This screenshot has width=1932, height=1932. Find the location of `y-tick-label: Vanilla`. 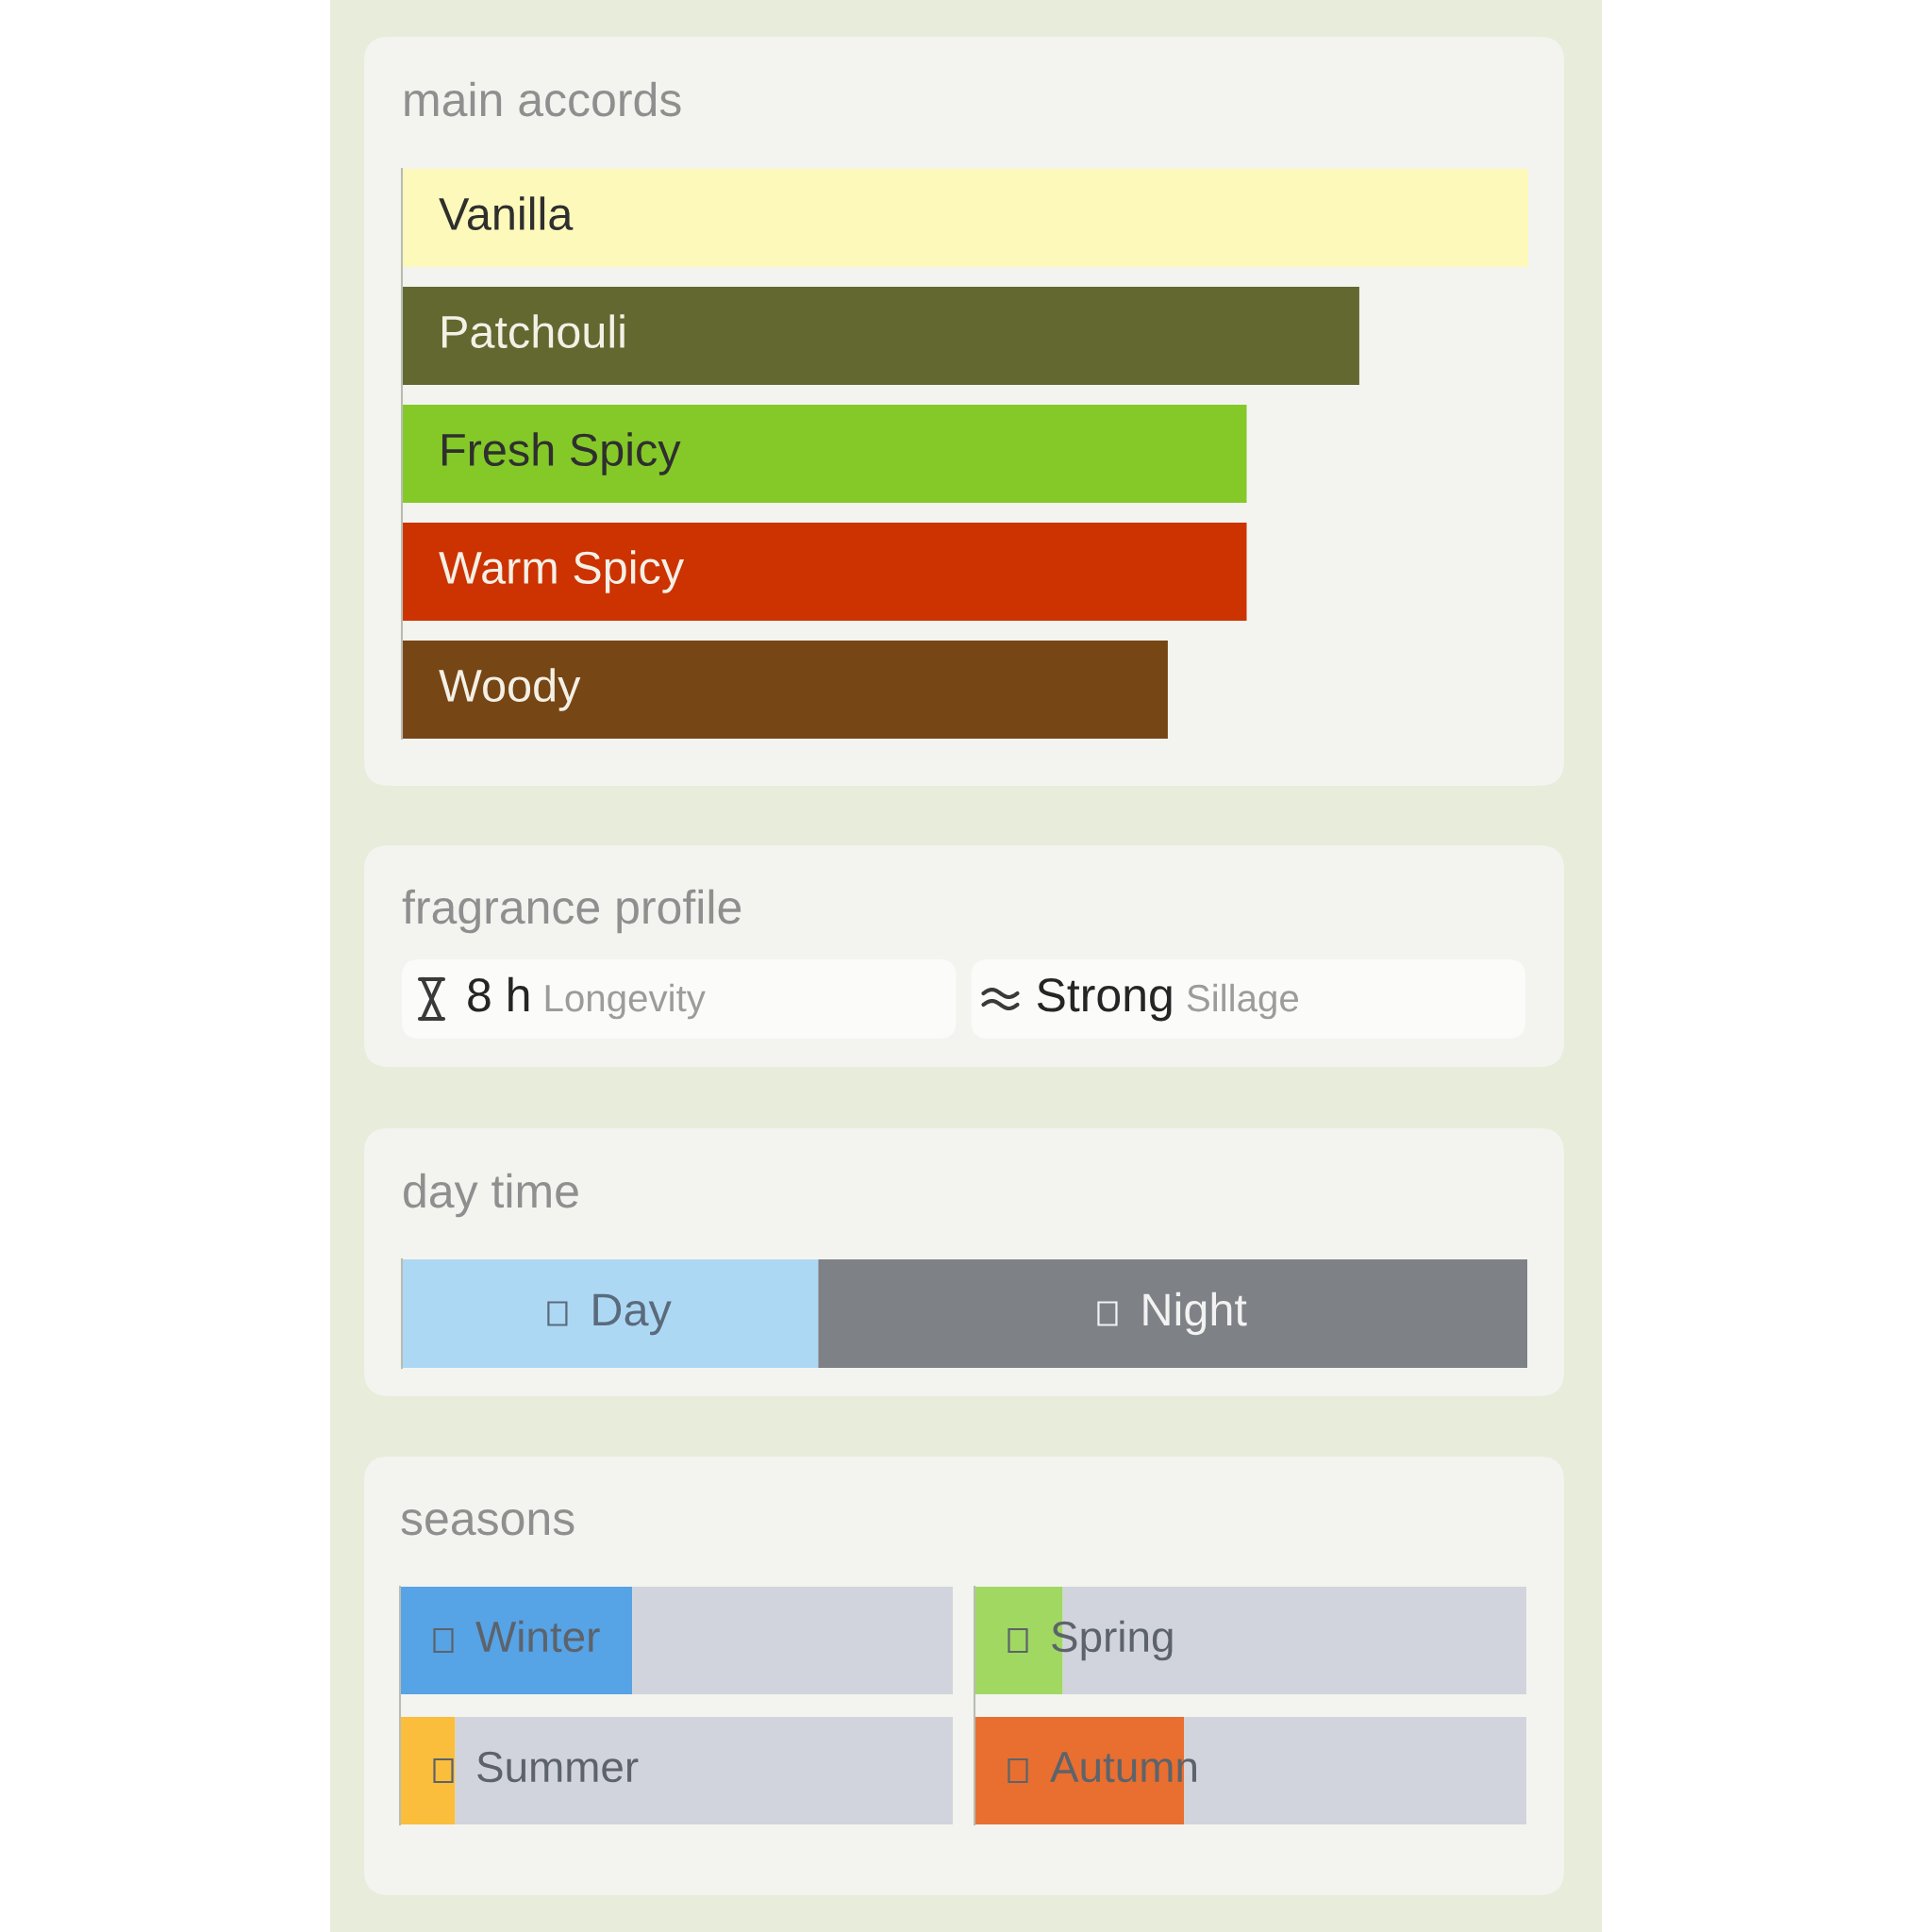

y-tick-label: Vanilla is located at coordinates (507, 213).